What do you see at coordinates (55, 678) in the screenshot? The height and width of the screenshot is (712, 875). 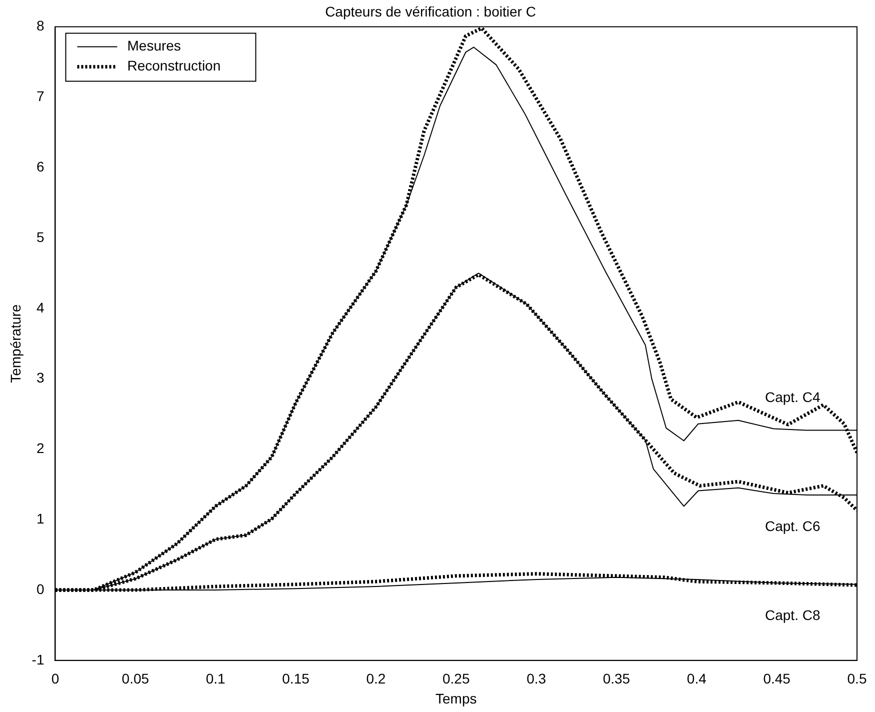 I see `x-tick-label: 0` at bounding box center [55, 678].